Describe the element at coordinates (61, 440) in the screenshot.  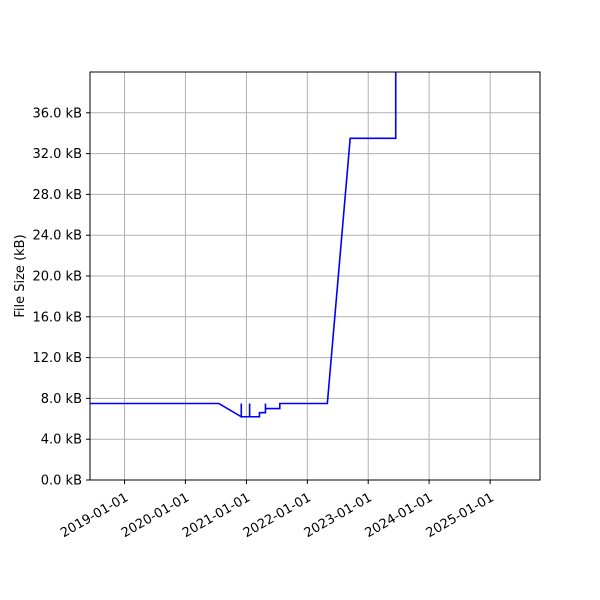
I see `y-tick-label: 4.0 kB` at that location.